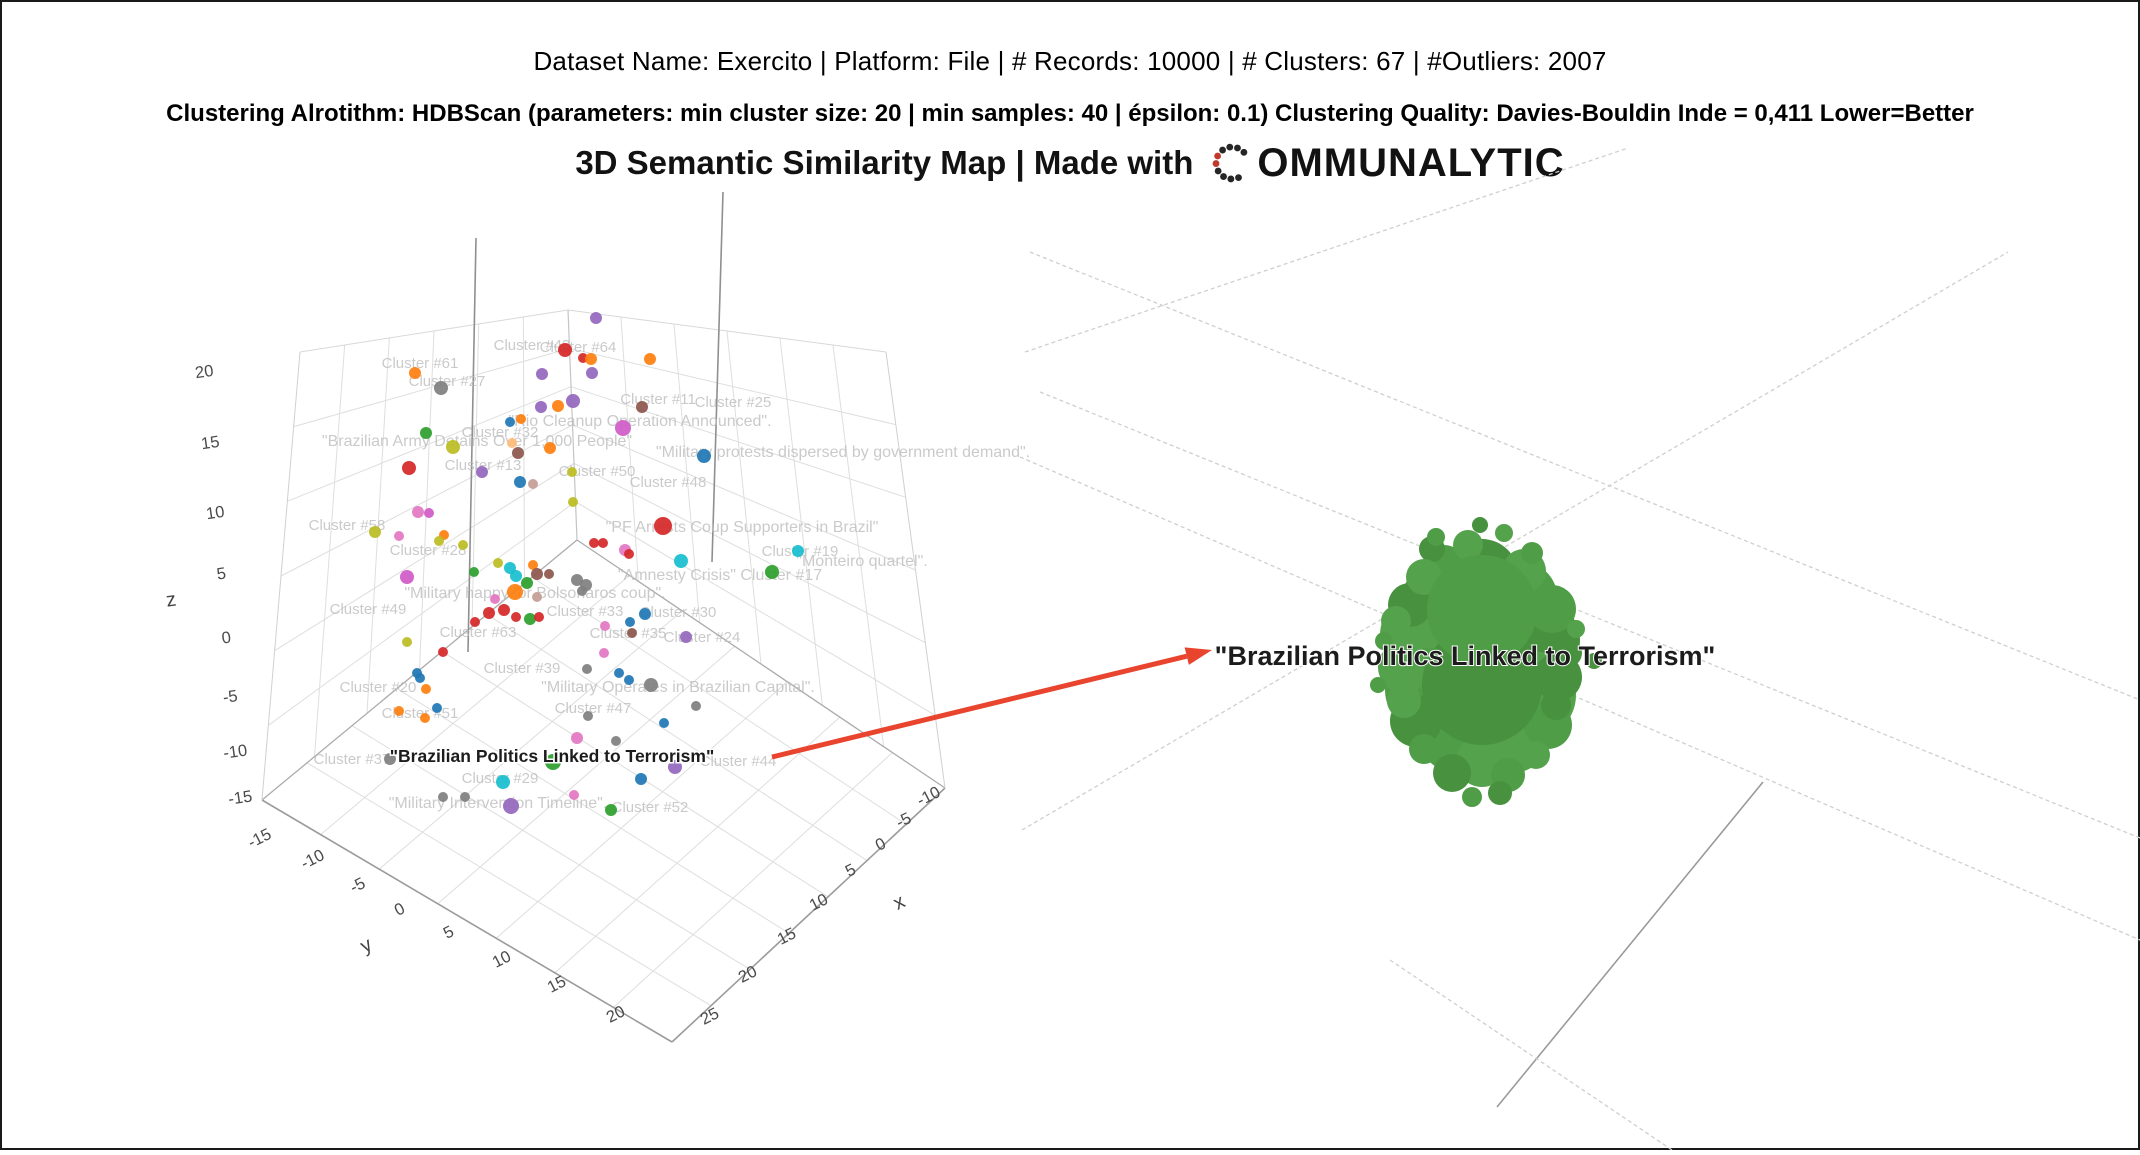 Image resolution: width=2140 pixels, height=1155 pixels. Describe the element at coordinates (586, 564) in the screenshot. I see `scatter-points` at that location.